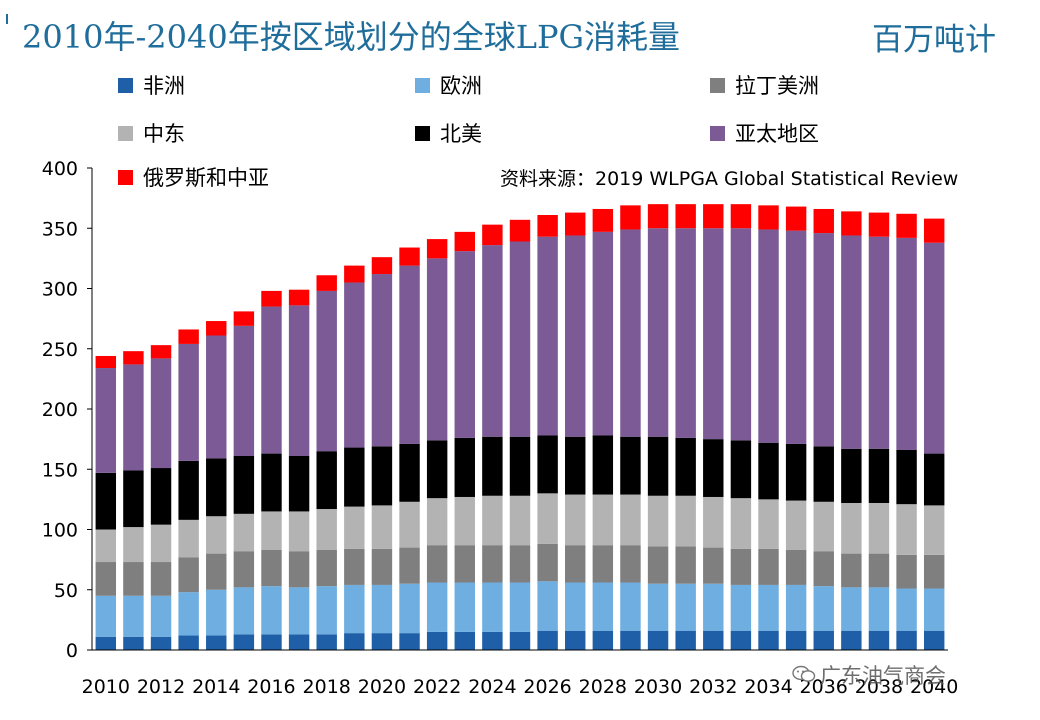 Image resolution: width=1040 pixels, height=720 pixels. I want to click on bar-segment-2020-s3, so click(382, 527).